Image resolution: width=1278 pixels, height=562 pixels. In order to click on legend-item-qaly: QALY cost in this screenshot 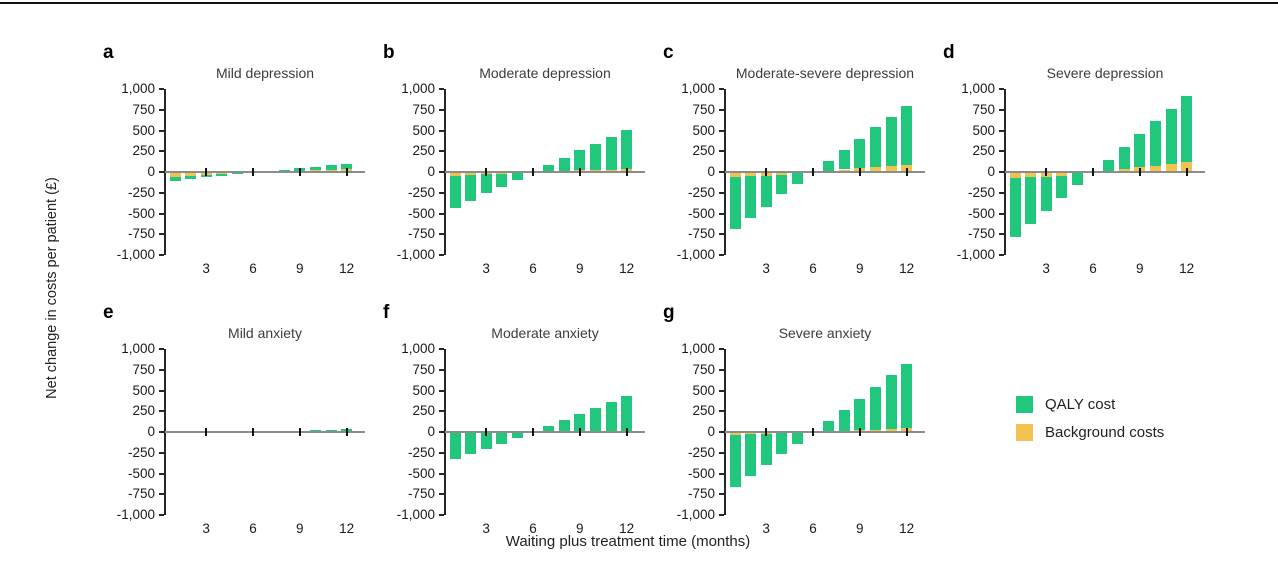, I will do `click(1090, 404)`.